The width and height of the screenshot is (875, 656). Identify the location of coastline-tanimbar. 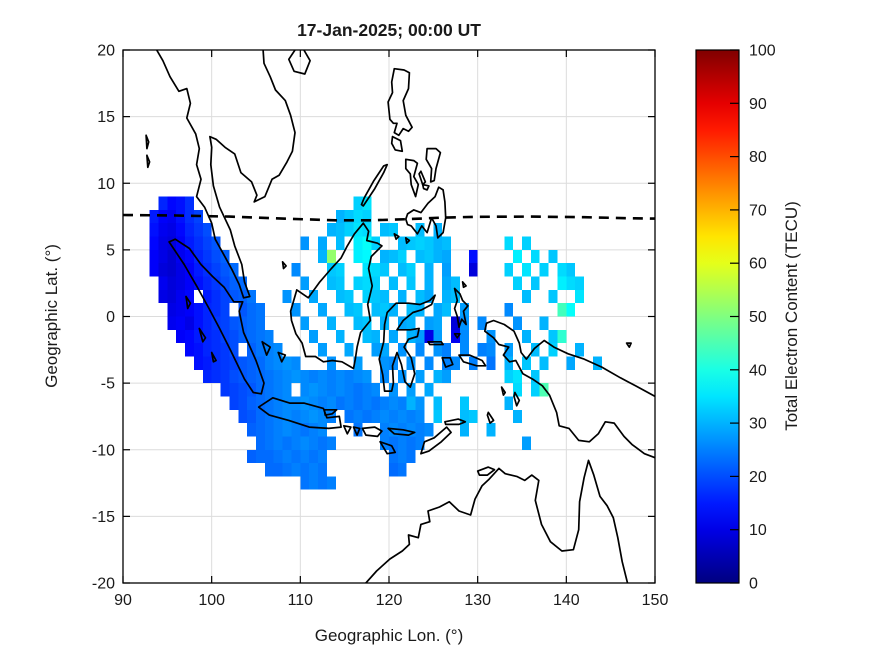
(490, 417).